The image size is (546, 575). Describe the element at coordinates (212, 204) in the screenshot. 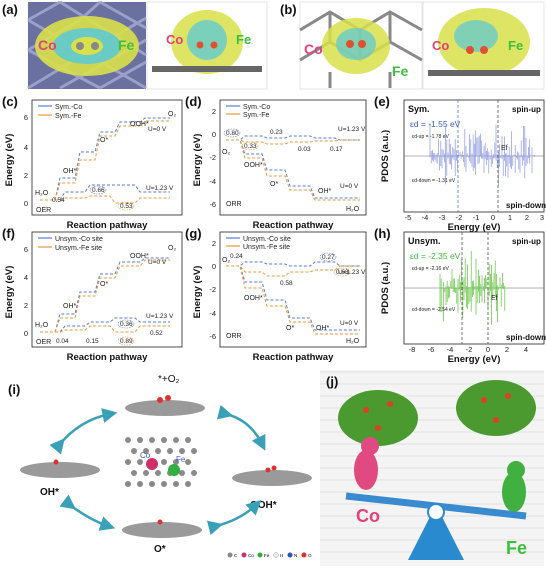

I see `ytick-d-4: -6` at that location.